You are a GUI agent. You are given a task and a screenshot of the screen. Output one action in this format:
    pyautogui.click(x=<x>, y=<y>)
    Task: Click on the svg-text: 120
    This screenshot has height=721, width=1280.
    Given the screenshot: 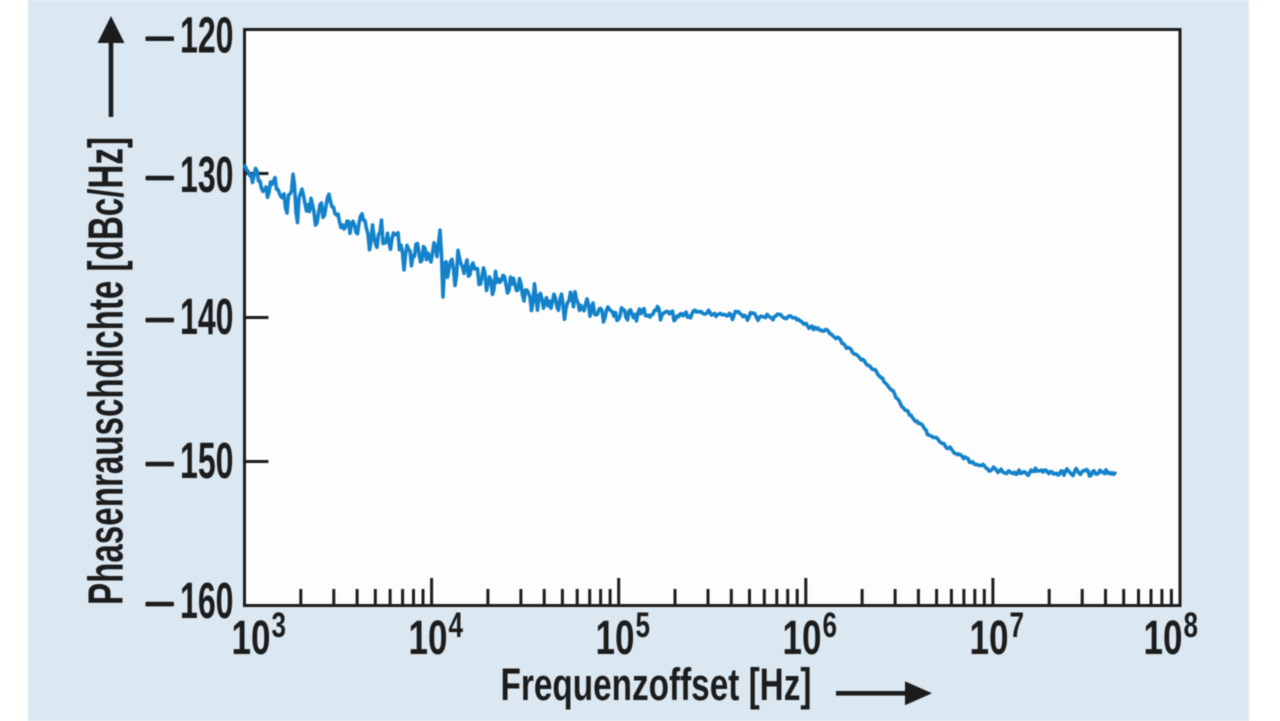 What is the action you would take?
    pyautogui.click(x=207, y=35)
    